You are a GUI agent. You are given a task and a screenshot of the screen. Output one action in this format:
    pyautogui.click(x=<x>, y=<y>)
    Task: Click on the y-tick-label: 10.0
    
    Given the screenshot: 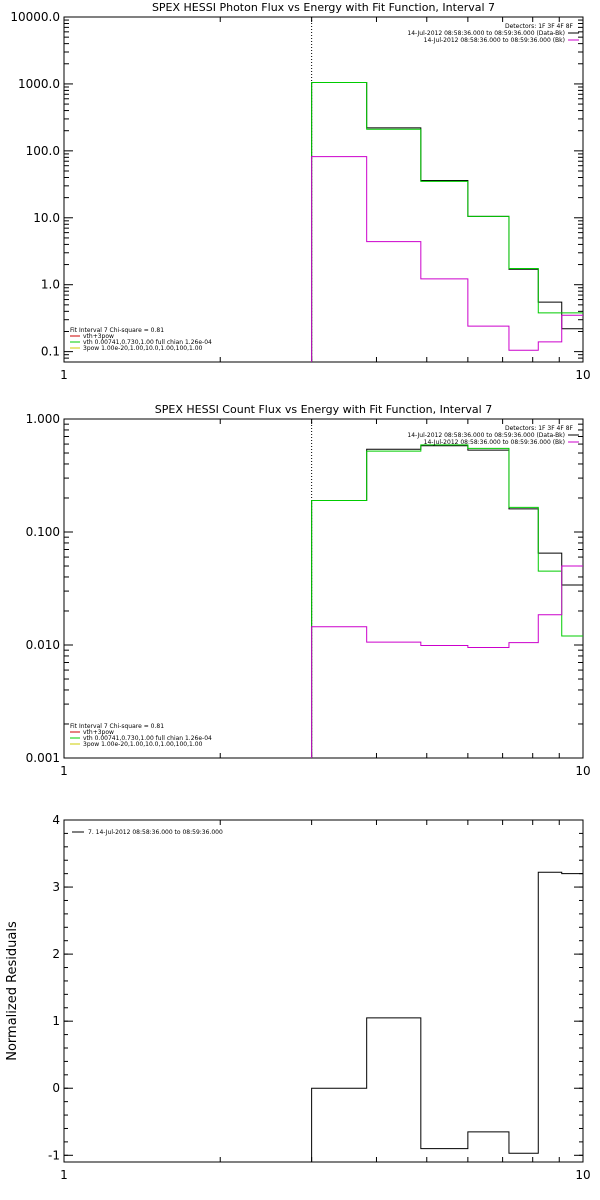 What is the action you would take?
    pyautogui.click(x=46, y=218)
    